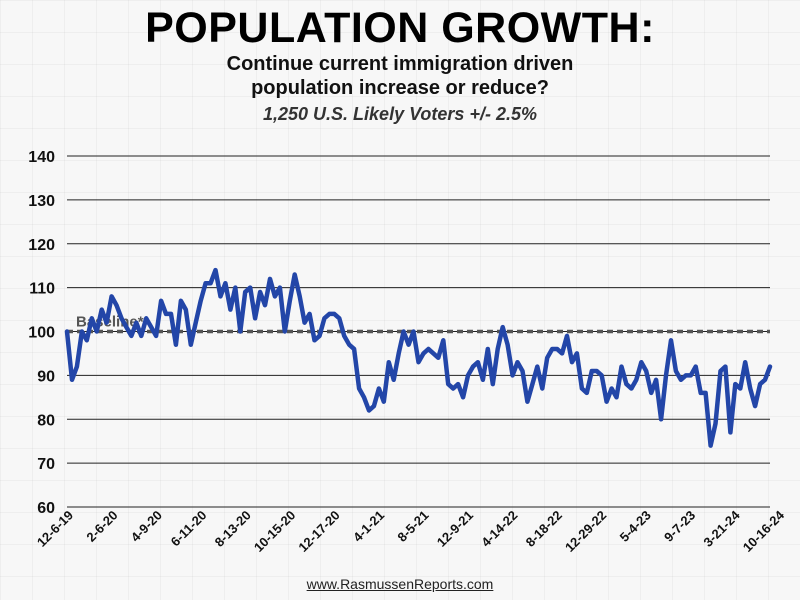 This screenshot has width=800, height=600. What do you see at coordinates (412, 526) in the screenshot?
I see `x-tick-label: 8-5-21` at bounding box center [412, 526].